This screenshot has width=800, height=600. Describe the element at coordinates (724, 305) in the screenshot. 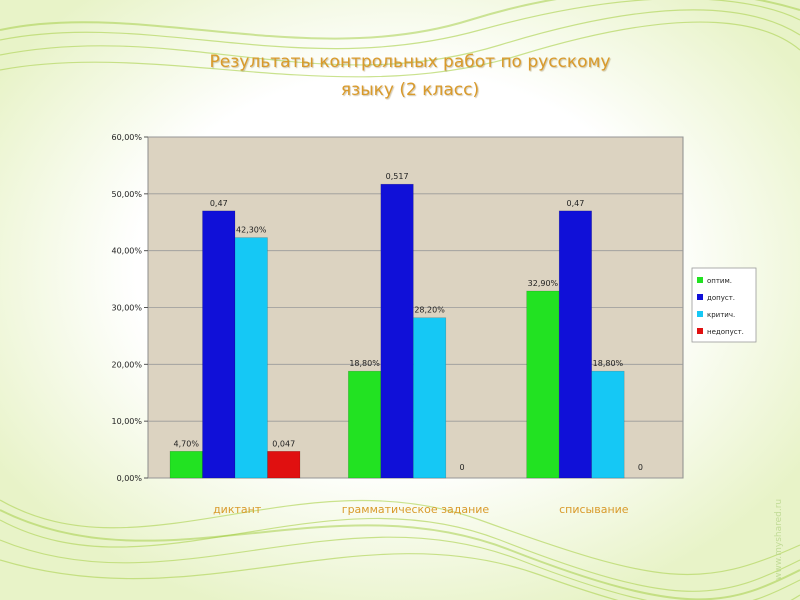

I see `chart-legend: оптим. допуст. критич. недопуст.` at that location.